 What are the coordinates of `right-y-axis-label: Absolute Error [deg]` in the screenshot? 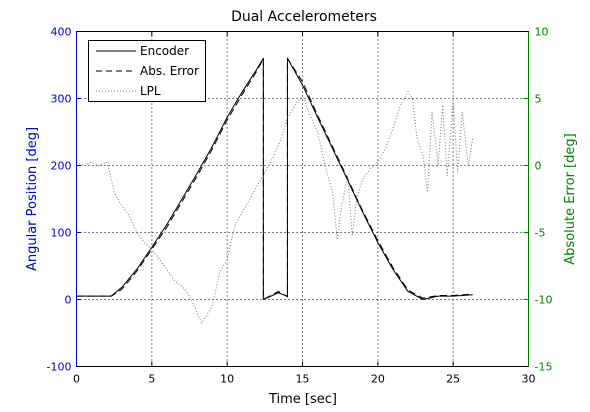 It's located at (570, 198).